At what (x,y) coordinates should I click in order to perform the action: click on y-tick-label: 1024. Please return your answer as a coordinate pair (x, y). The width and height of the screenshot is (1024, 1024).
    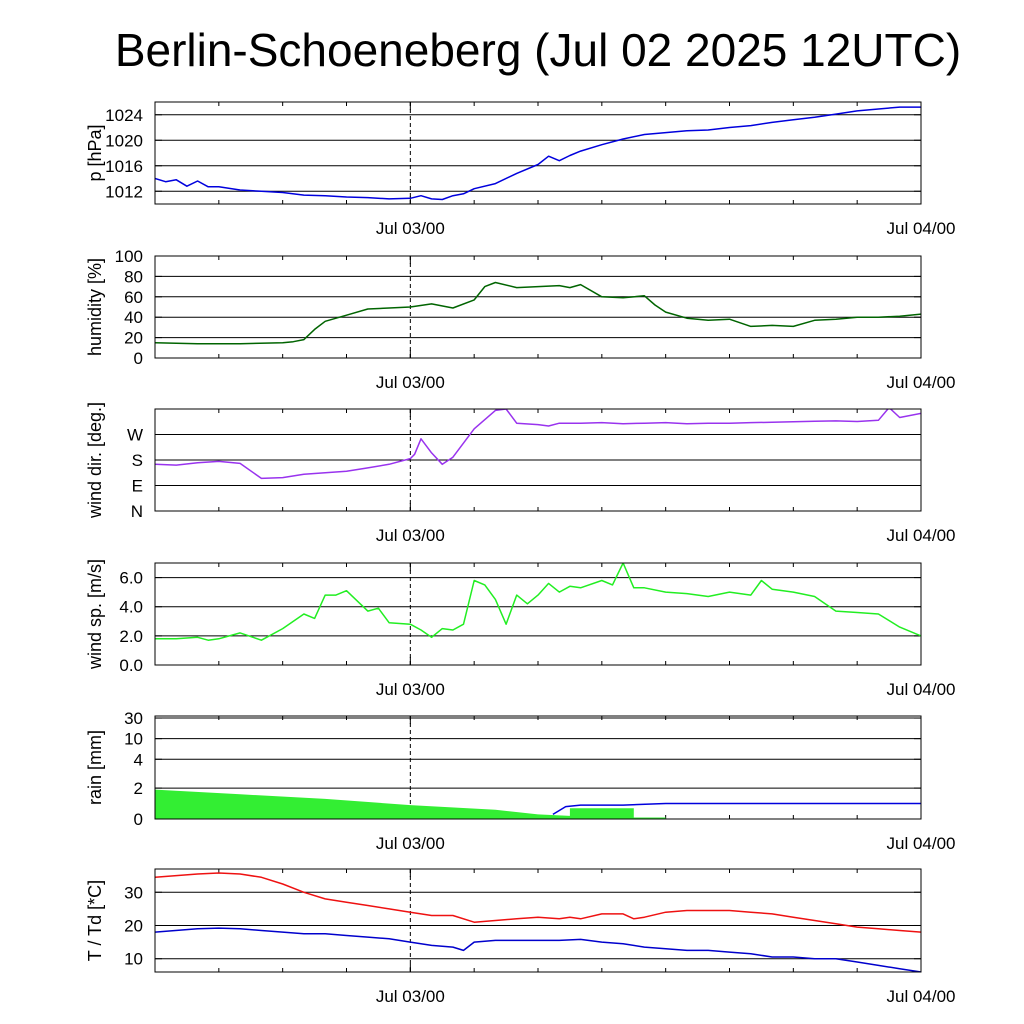
    Looking at the image, I should click on (124, 115).